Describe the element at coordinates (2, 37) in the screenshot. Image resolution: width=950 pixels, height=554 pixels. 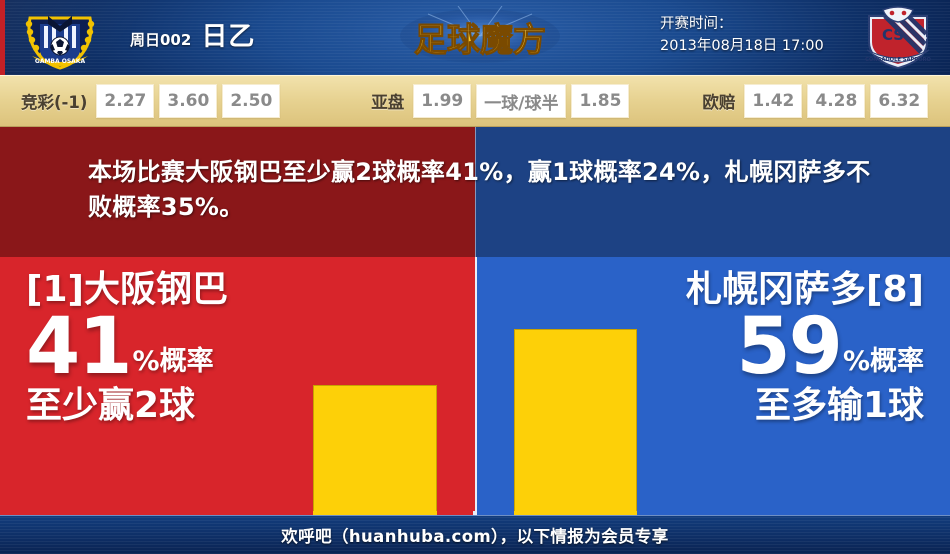
I see `header-left-accent` at that location.